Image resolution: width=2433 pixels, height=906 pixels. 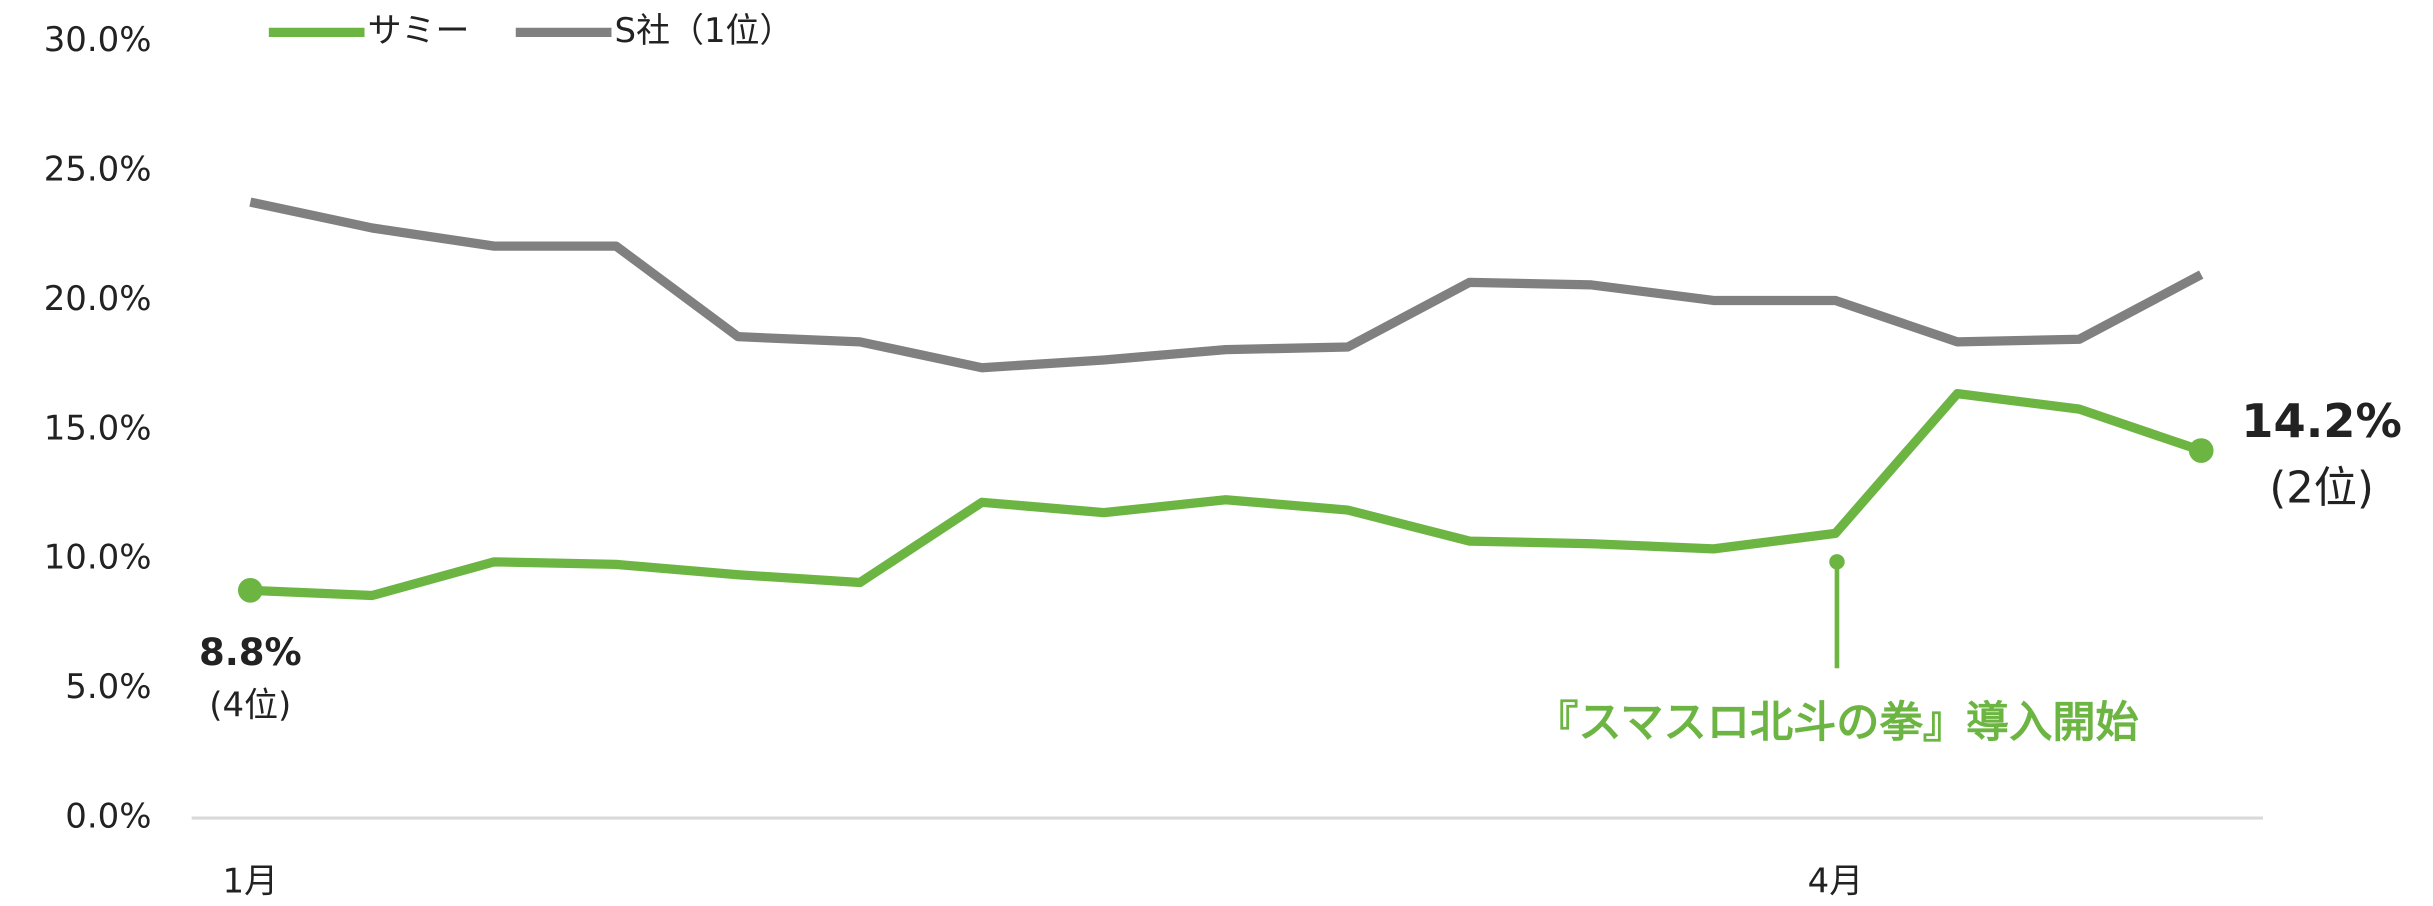 I want to click on y-tick-label: 10.0%, so click(x=98, y=558).